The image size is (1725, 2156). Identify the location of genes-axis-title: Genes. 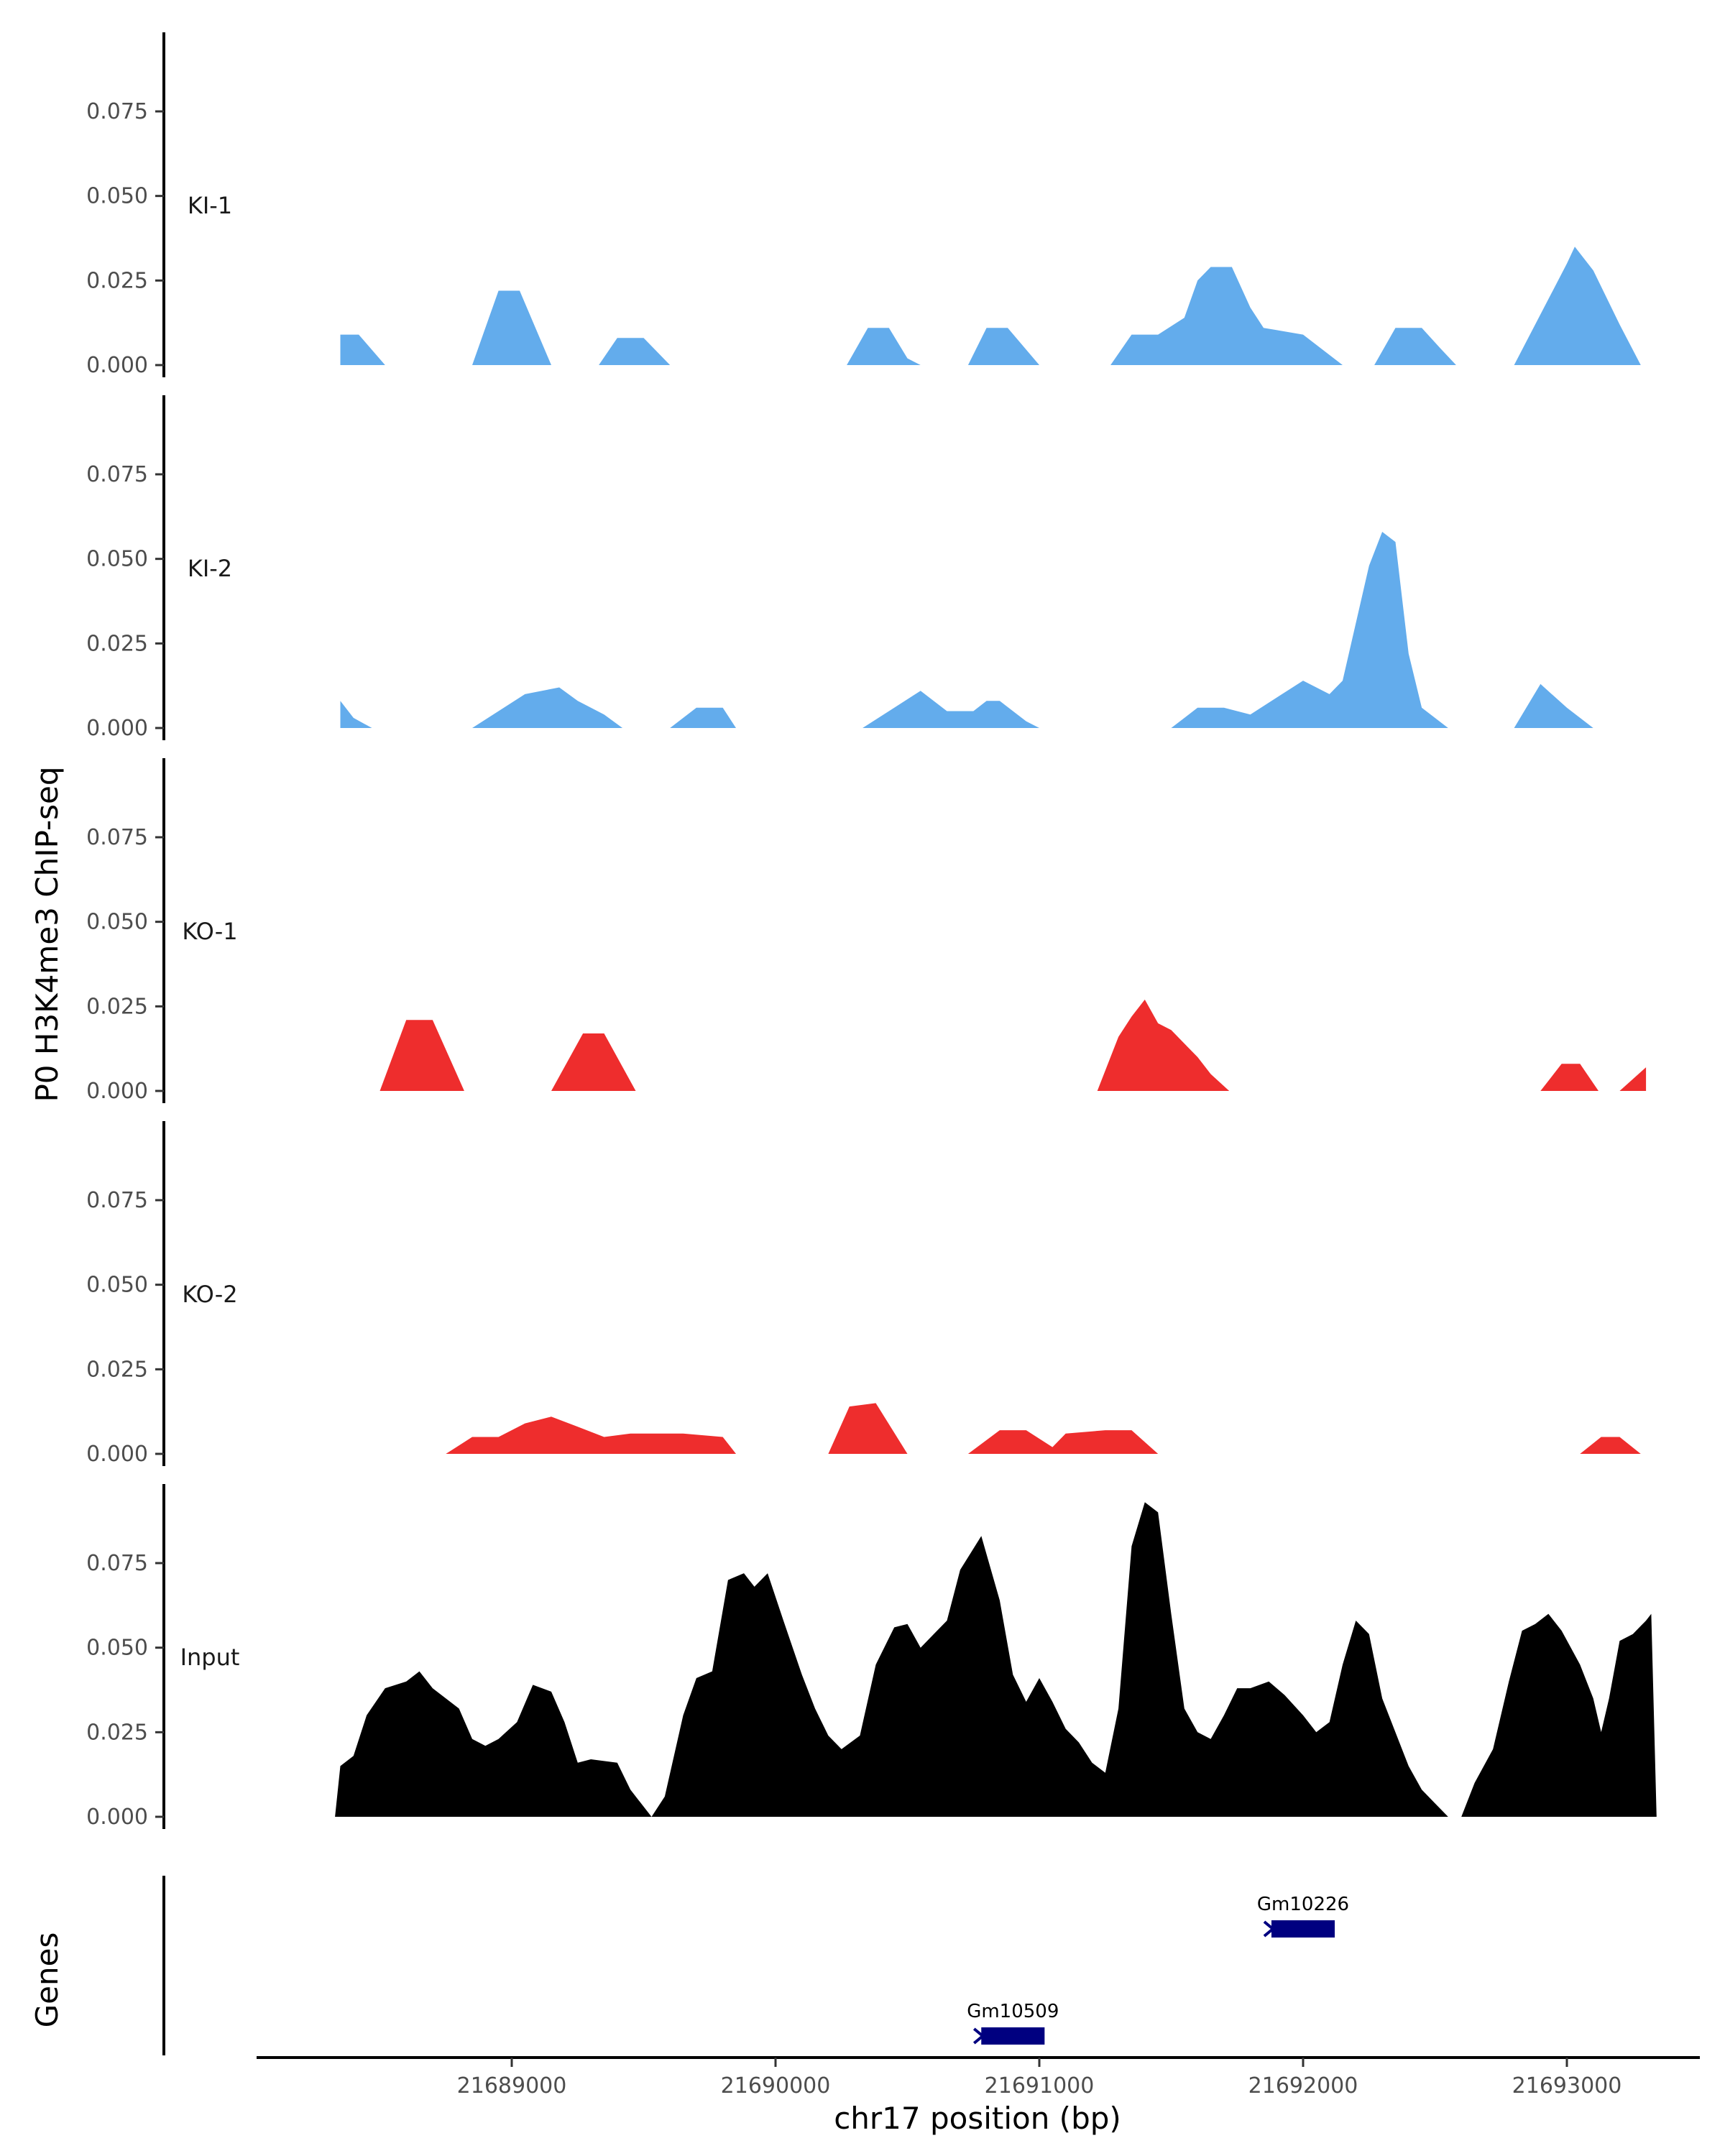
(47, 1980).